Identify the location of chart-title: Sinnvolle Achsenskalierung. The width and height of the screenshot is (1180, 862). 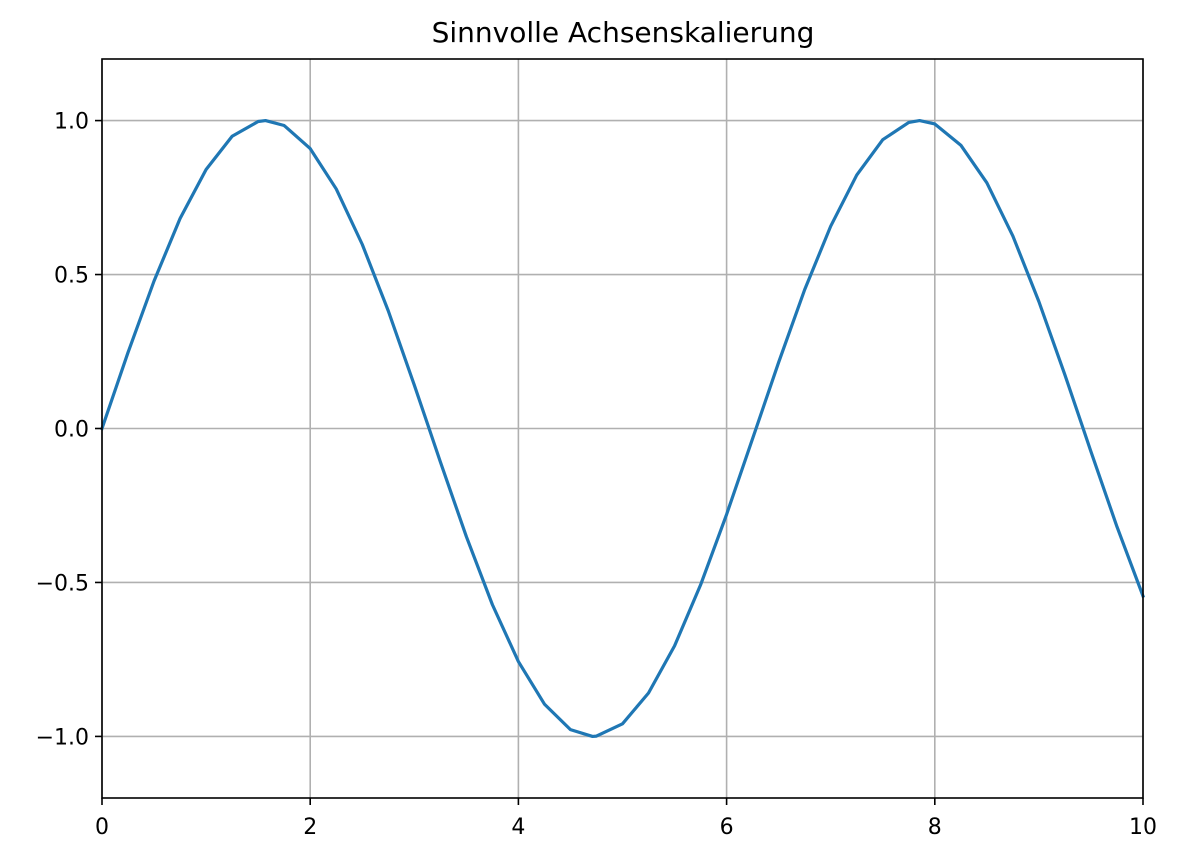
(623, 32).